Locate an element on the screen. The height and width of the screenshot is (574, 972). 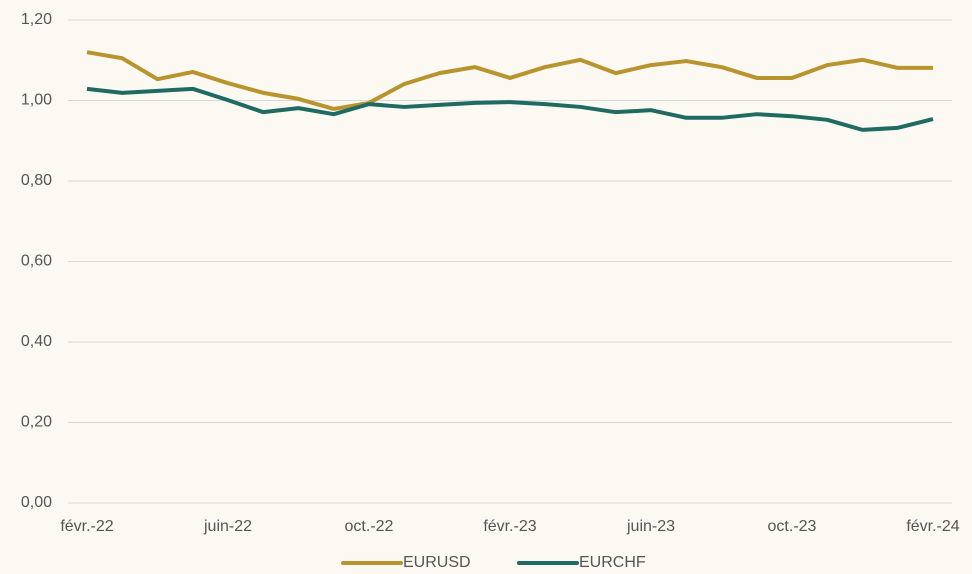
y-tick-label: 0,40 is located at coordinates (36, 341).